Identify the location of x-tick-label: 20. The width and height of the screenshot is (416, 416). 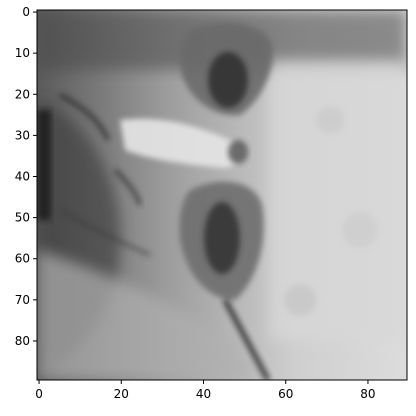
(121, 394).